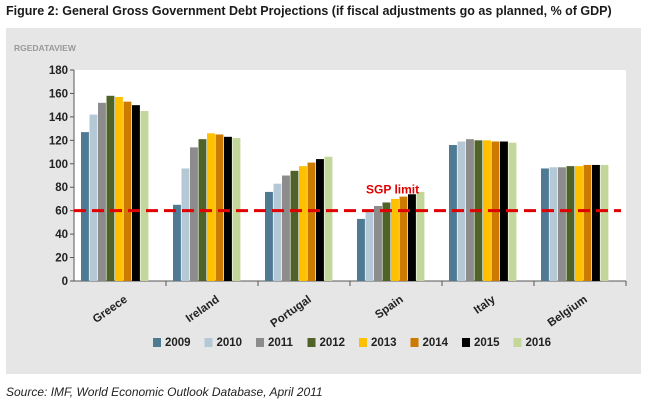  I want to click on legend-swatch-2013, so click(363, 342).